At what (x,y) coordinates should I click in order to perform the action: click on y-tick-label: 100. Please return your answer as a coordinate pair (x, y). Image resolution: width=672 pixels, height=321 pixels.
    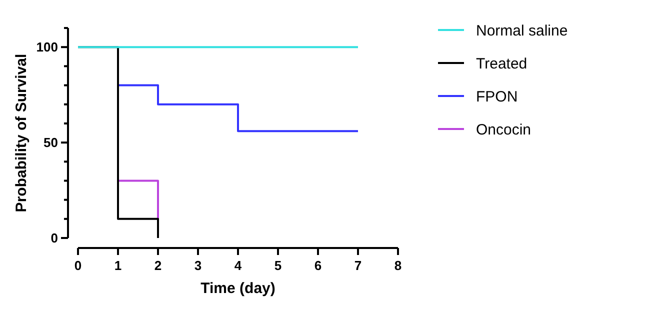
    Looking at the image, I should click on (47, 47).